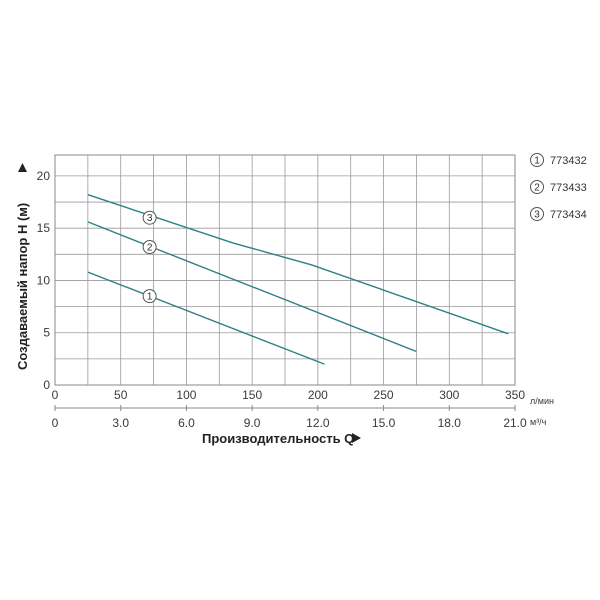 This screenshot has height=600, width=600. Describe the element at coordinates (252, 395) in the screenshot. I see `x-tick-label: 150` at that location.